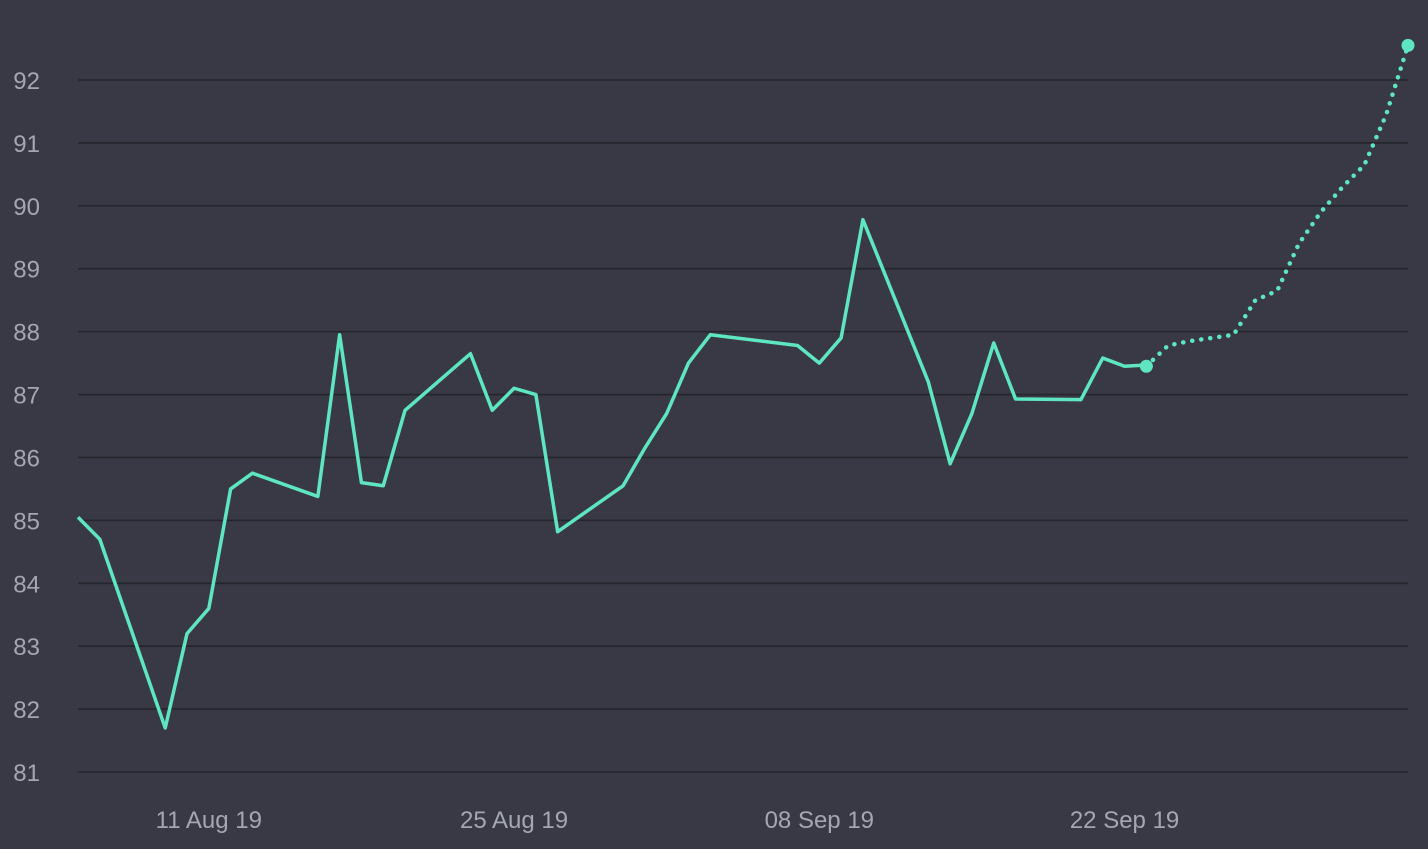 This screenshot has height=849, width=1428. I want to click on y-tick-label: 90, so click(26, 207).